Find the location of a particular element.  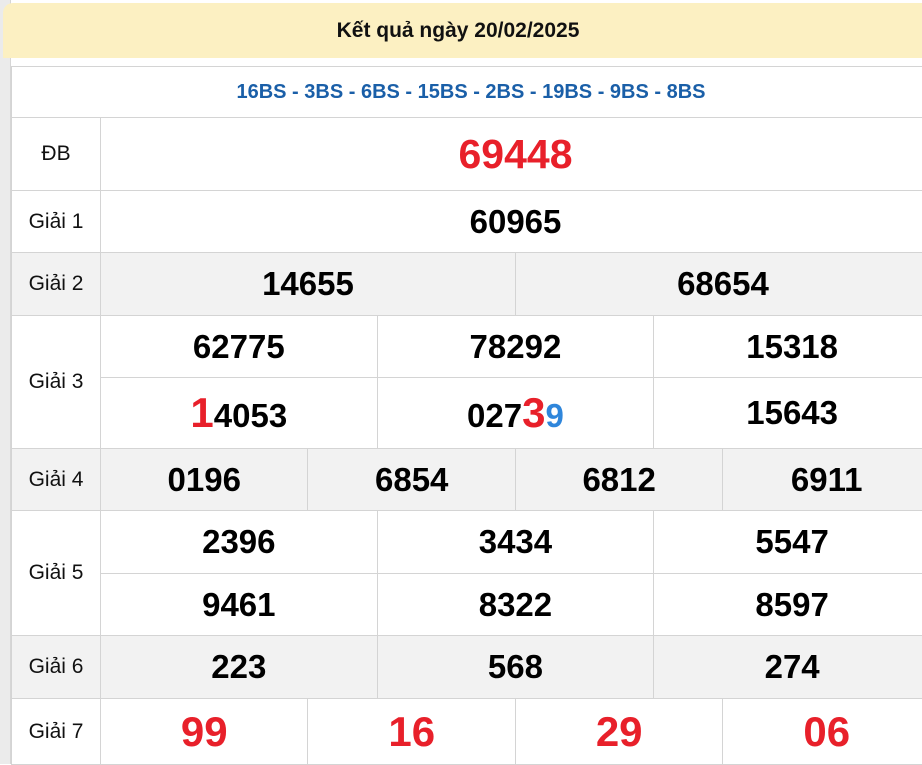

prize-number: 15318 is located at coordinates (788, 347).